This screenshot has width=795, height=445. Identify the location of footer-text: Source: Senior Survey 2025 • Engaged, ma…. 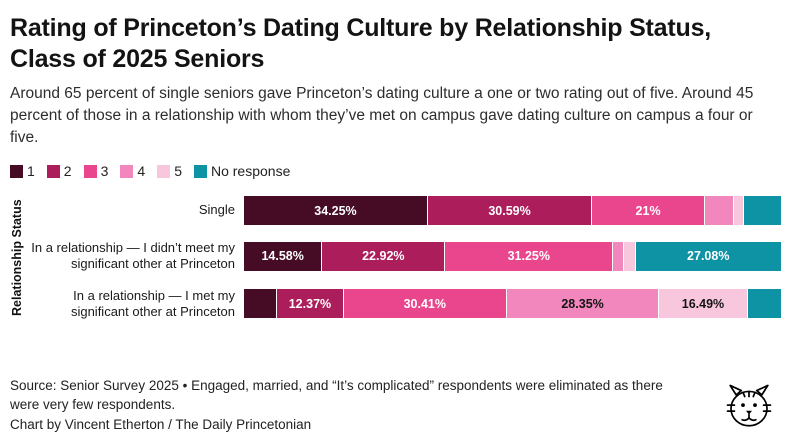
(344, 406).